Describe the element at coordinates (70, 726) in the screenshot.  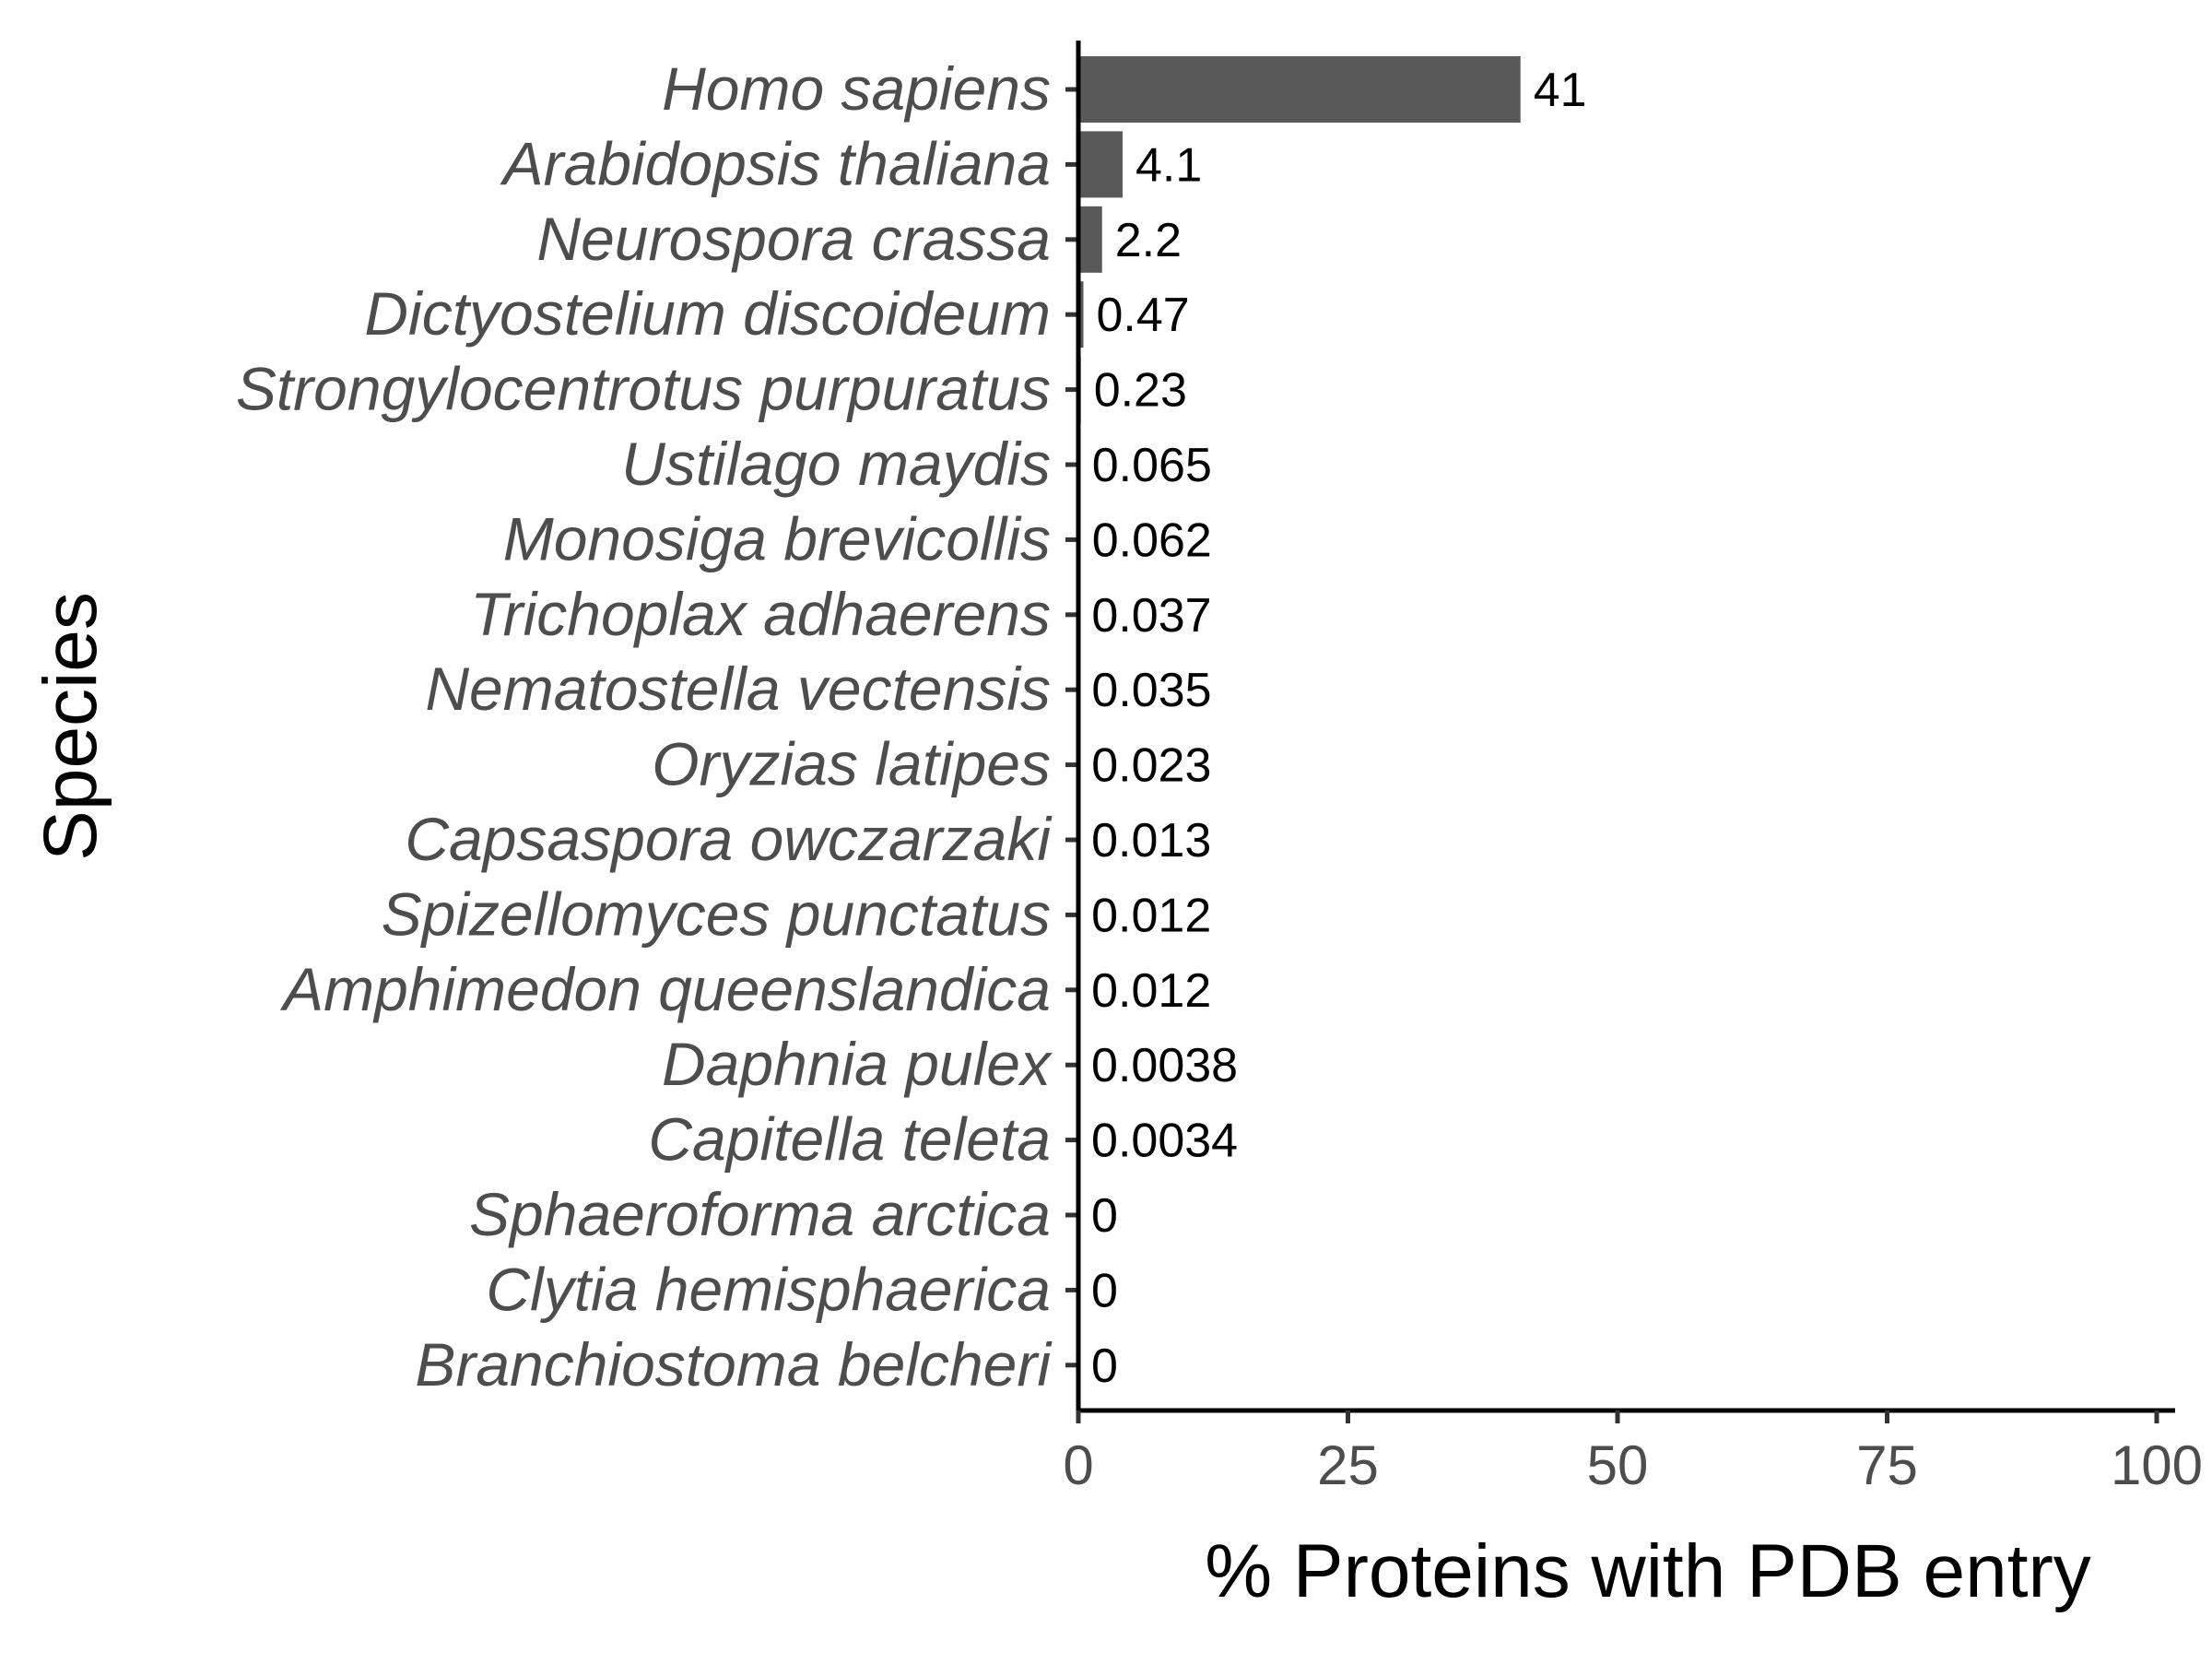
I see `y-axis-title: Species` at that location.